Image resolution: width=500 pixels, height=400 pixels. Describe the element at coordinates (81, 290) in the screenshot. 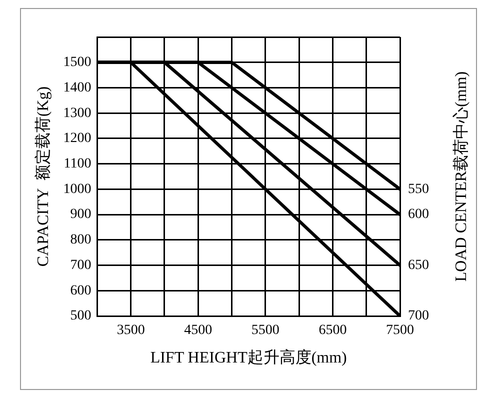

I see `y-tick-label: 600` at that location.